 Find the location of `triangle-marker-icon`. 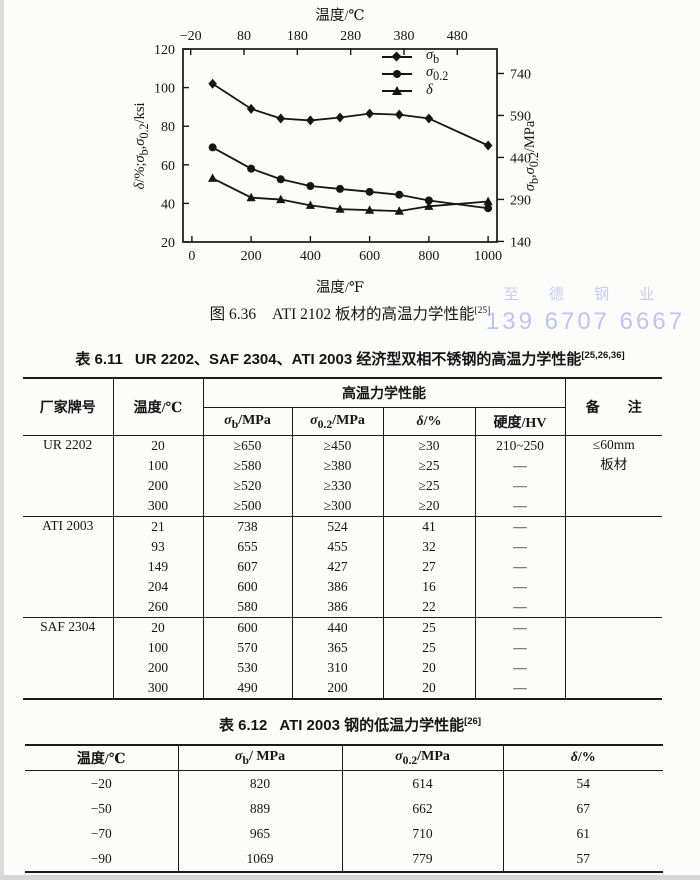

triangle-marker-icon is located at coordinates (397, 90).